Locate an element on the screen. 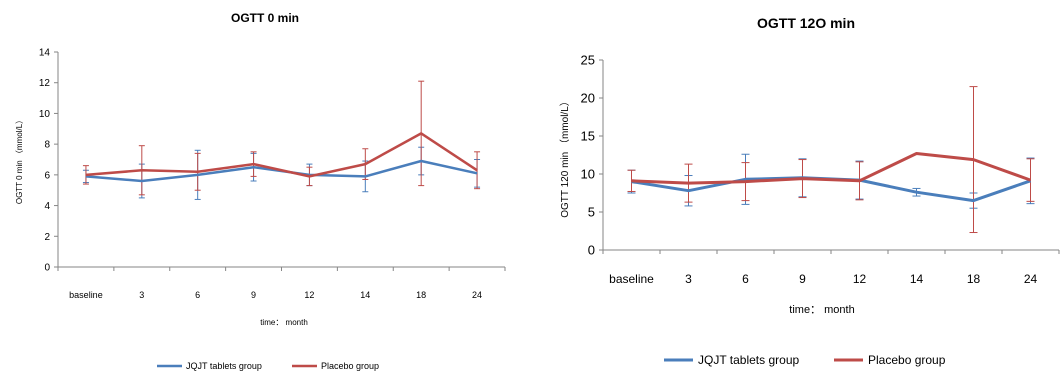 The height and width of the screenshot is (372, 1064). left-legend-label-placebo: Placebo group is located at coordinates (350, 366).